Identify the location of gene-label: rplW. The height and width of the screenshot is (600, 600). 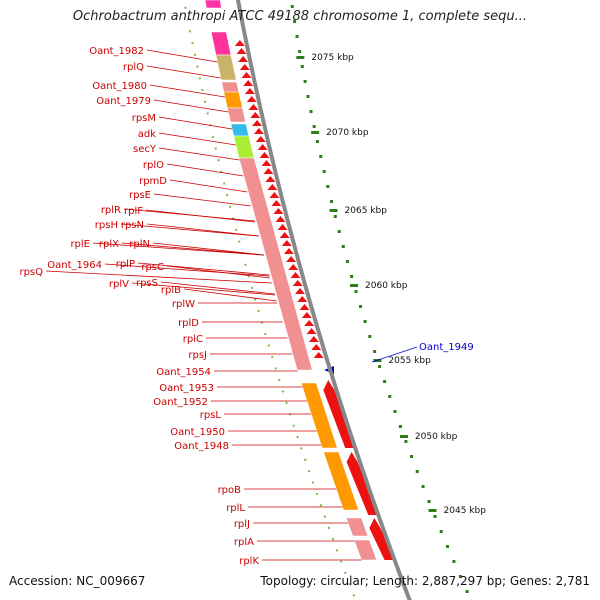
(183, 304).